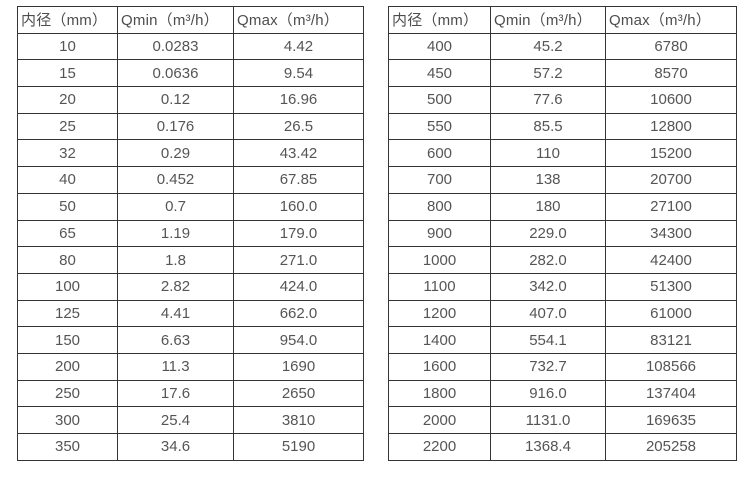 Image resolution: width=750 pixels, height=483 pixels. I want to click on table-cell: 2650, so click(298, 393).